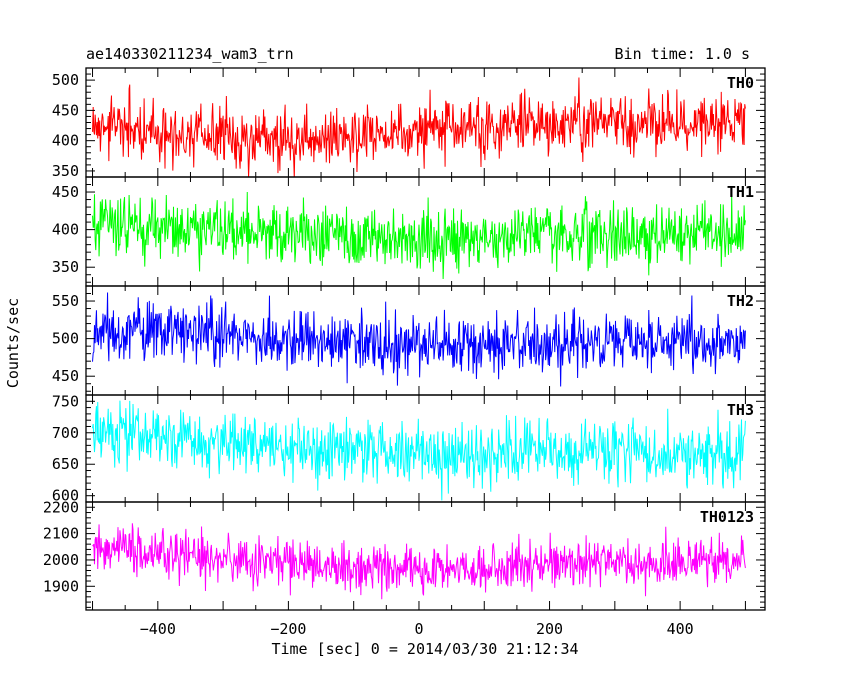 The height and width of the screenshot is (680, 850). I want to click on panel-th1: 350 400 450 TH1, so click(409, 231).